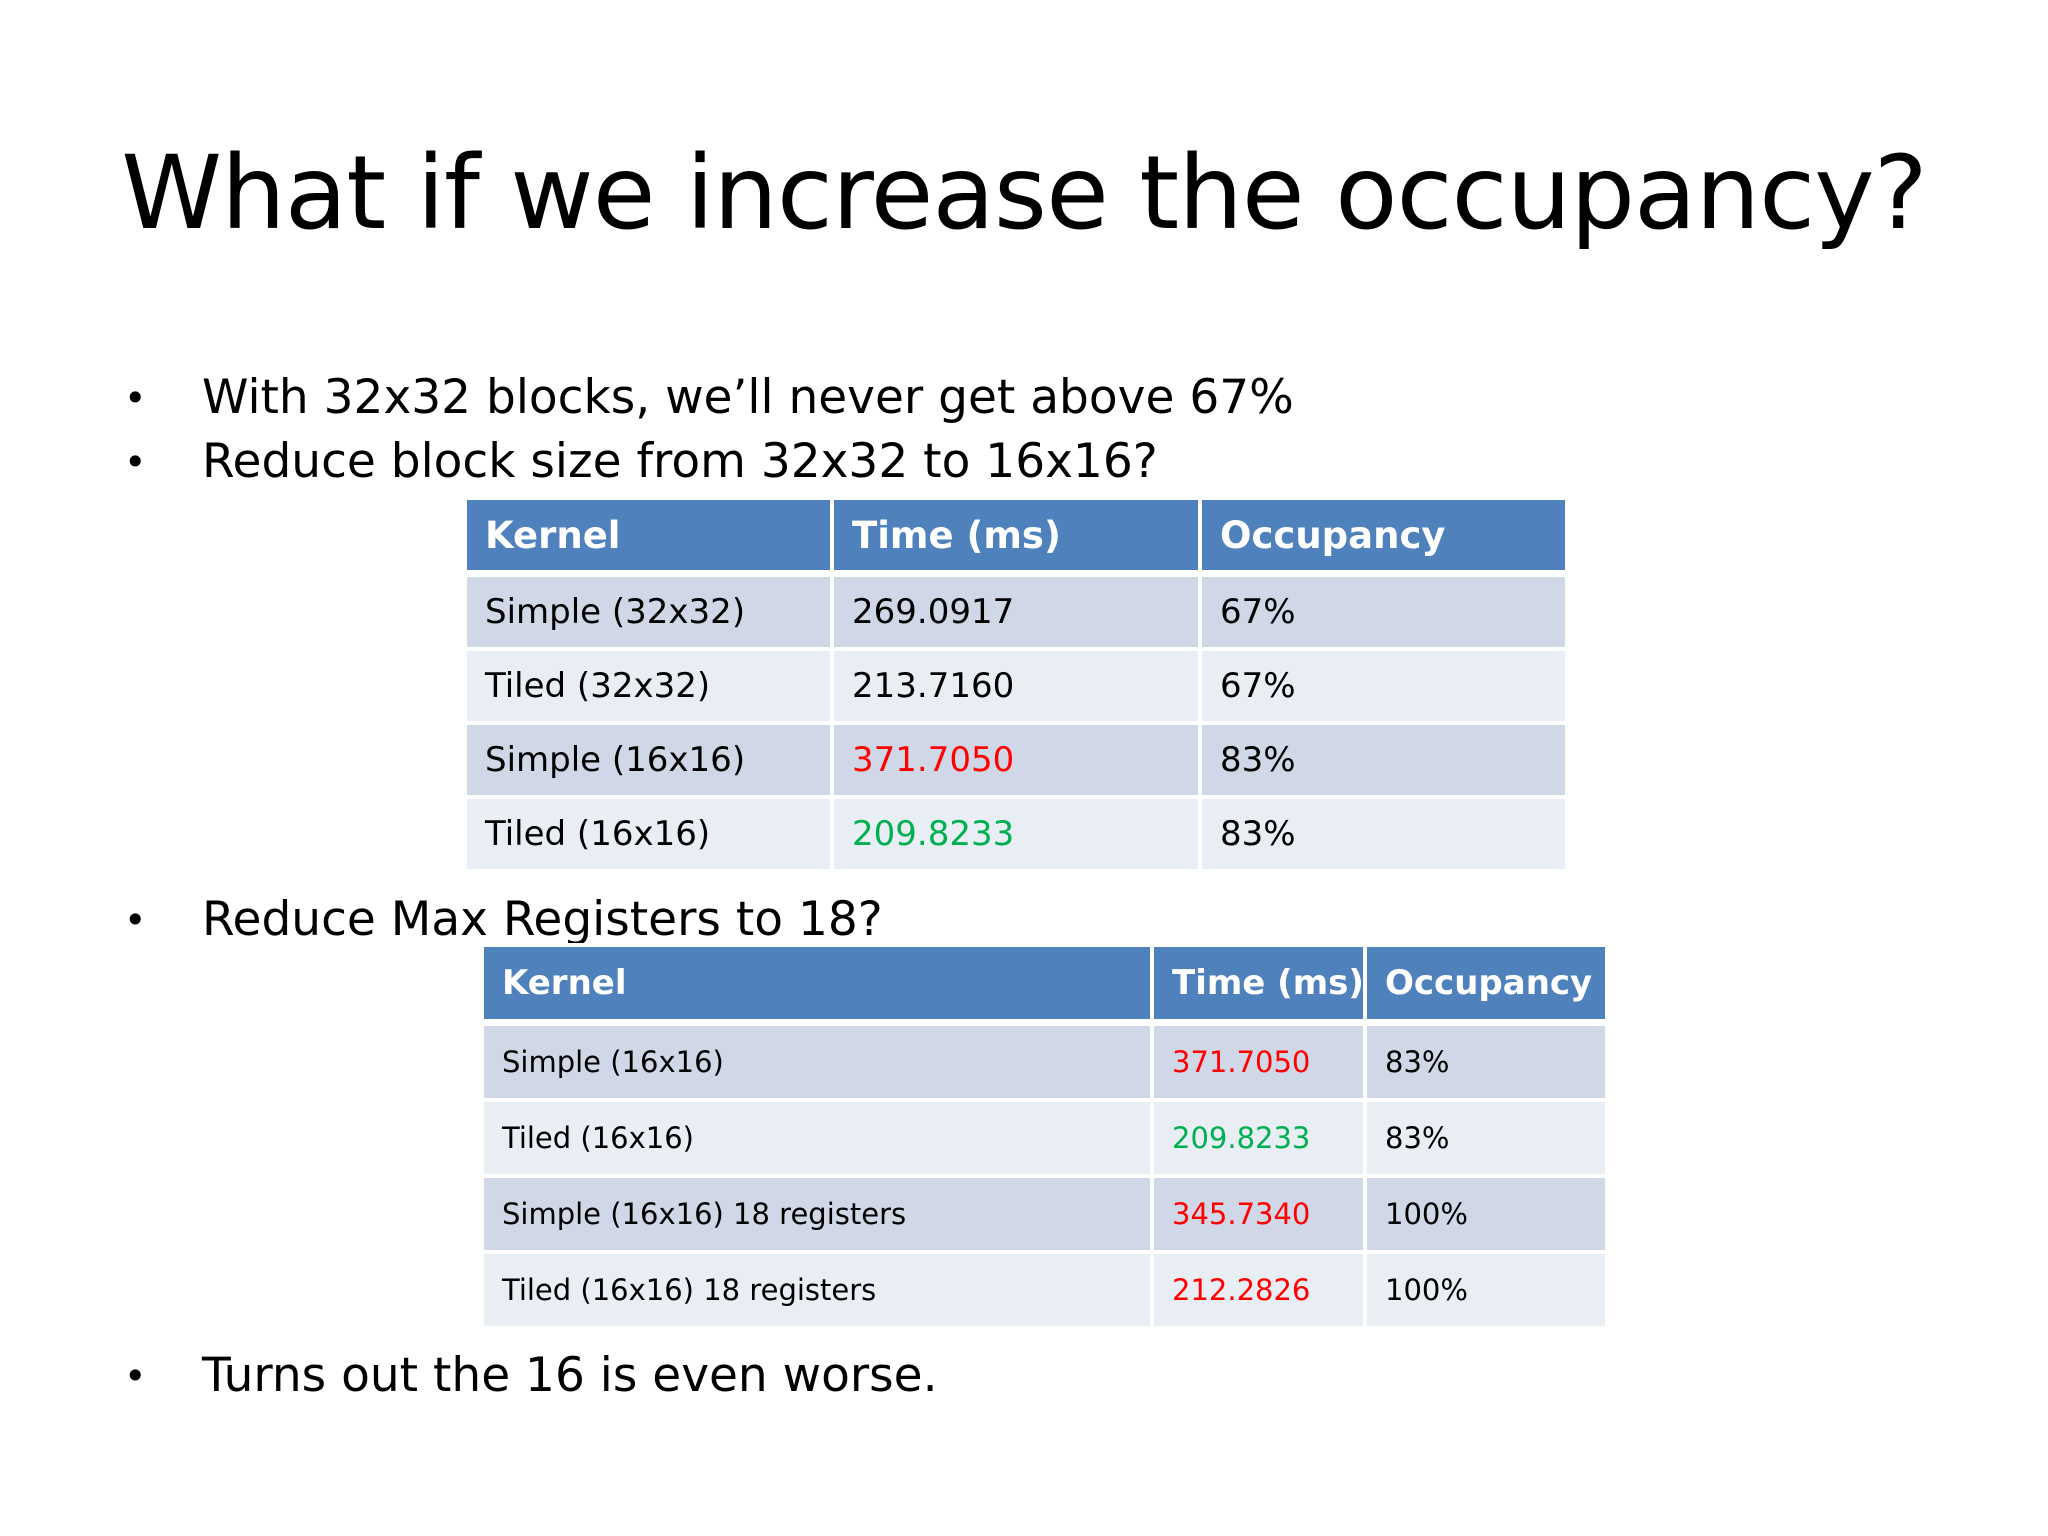  I want to click on bullet-text: Turns out the 16 is even worse., so click(570, 1375).